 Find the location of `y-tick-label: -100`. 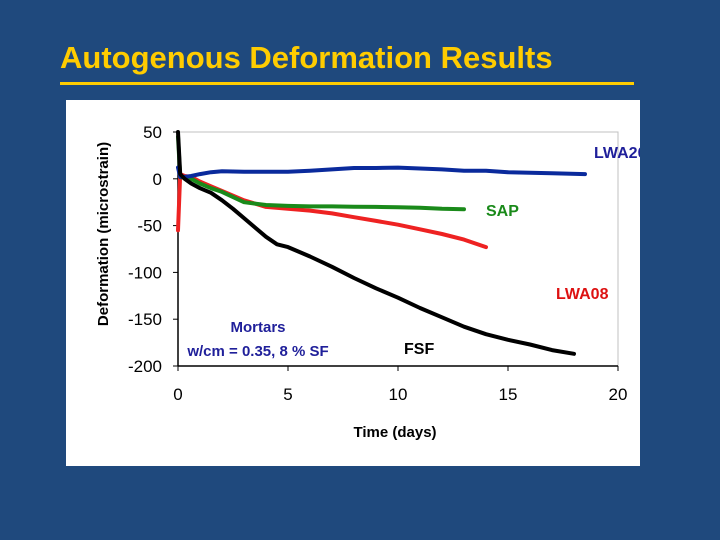

y-tick-label: -100 is located at coordinates (145, 272).